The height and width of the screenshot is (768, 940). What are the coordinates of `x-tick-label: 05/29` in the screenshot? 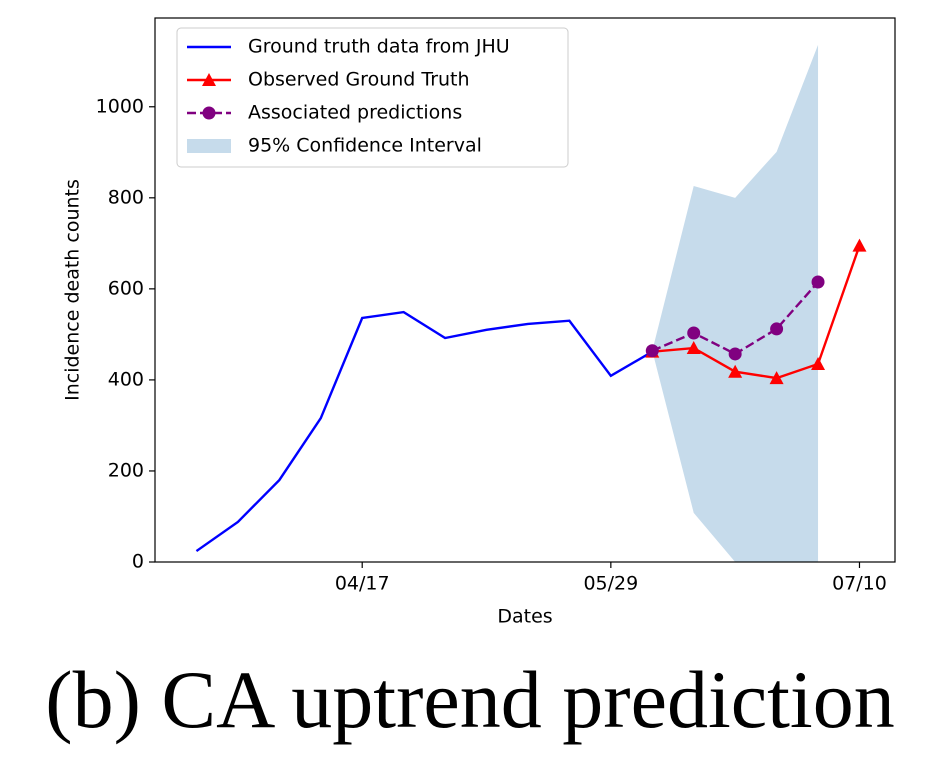 It's located at (610, 584).